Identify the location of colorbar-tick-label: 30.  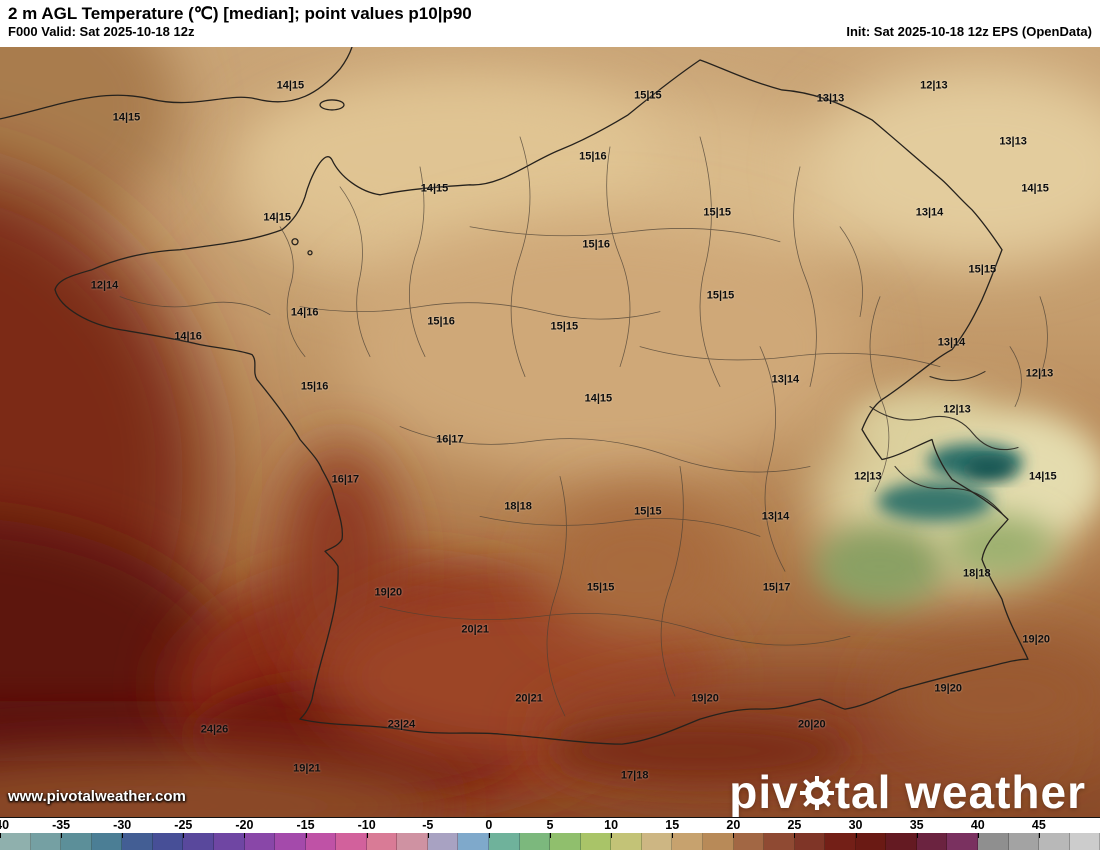
(855, 825).